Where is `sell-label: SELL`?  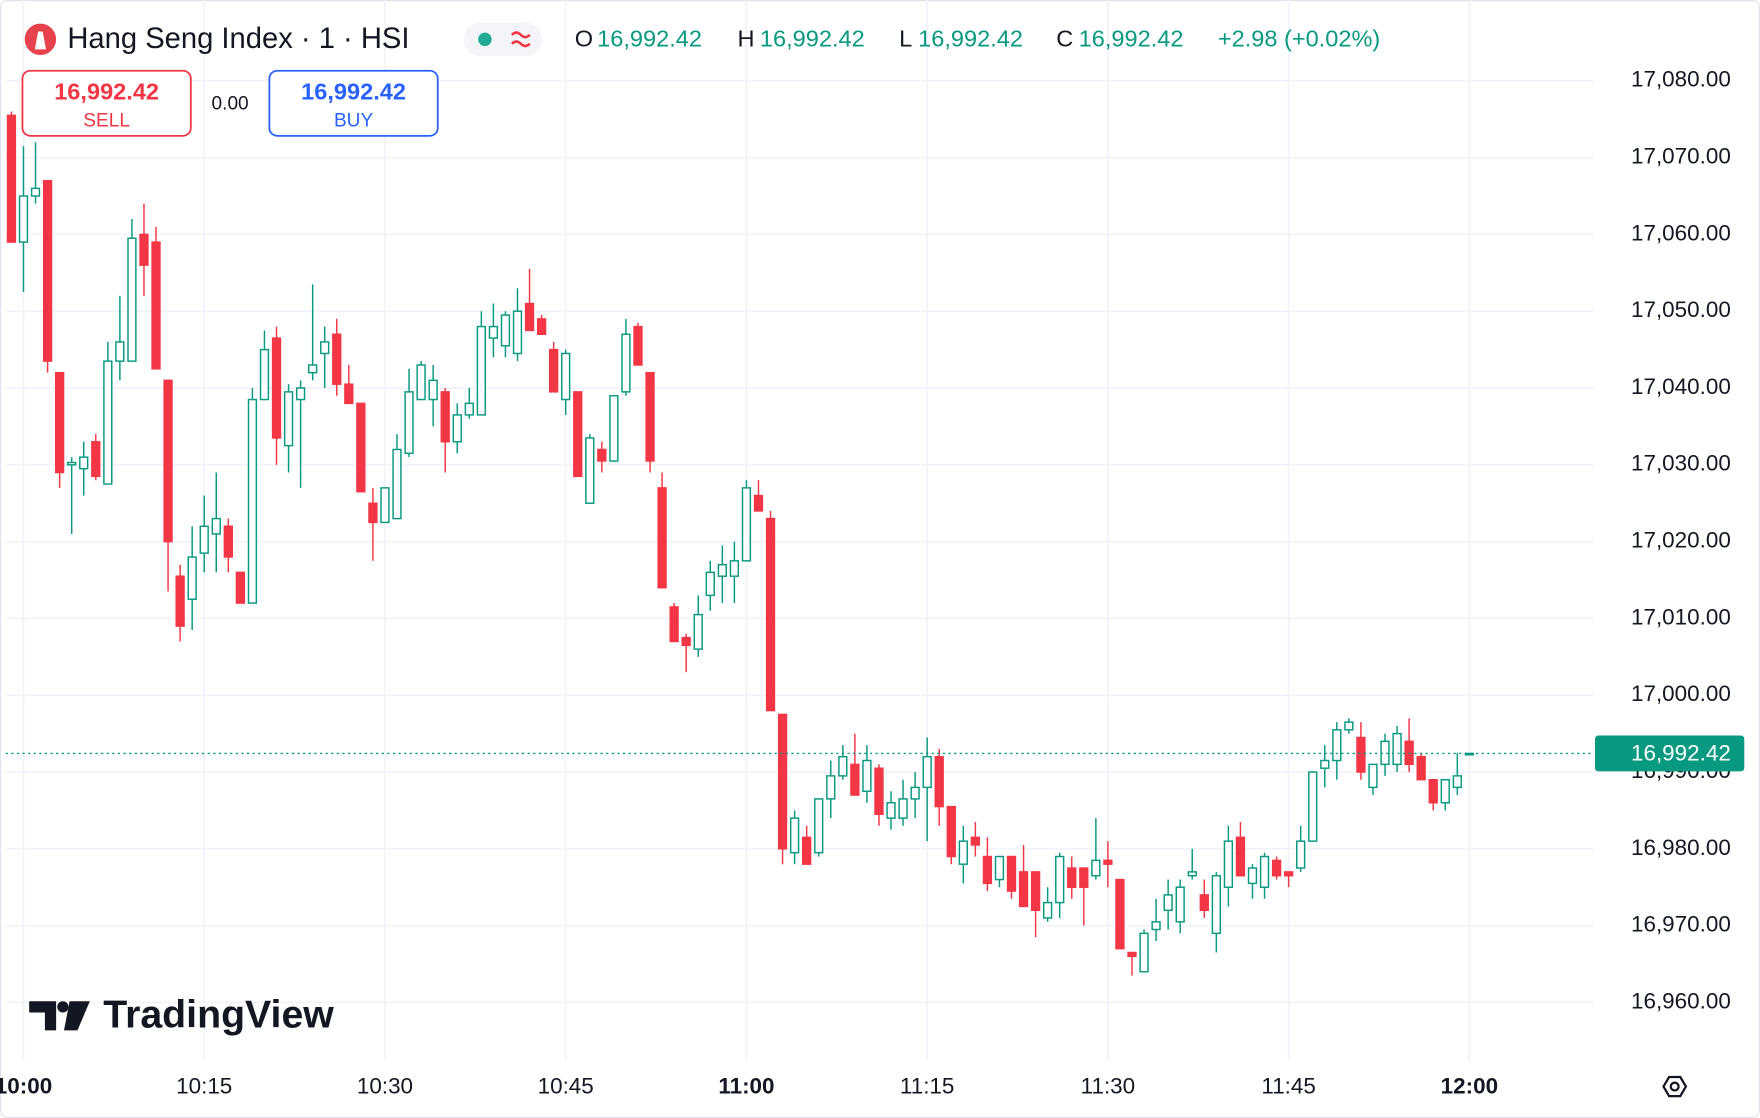
sell-label: SELL is located at coordinates (106, 120).